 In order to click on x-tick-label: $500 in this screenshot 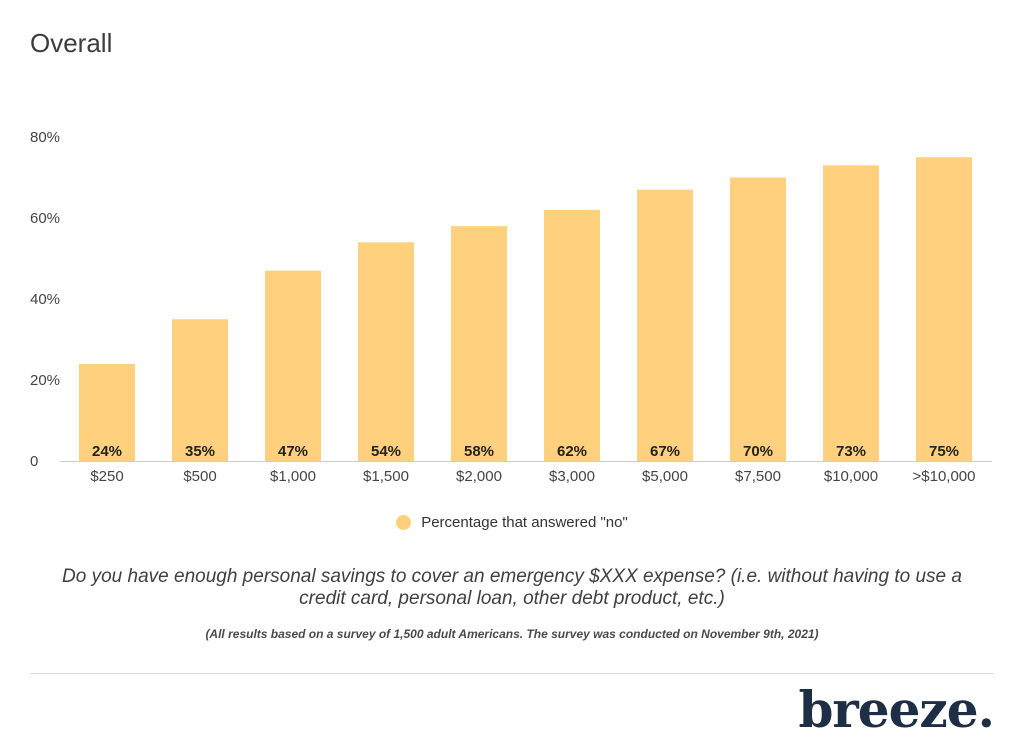, I will do `click(199, 476)`.